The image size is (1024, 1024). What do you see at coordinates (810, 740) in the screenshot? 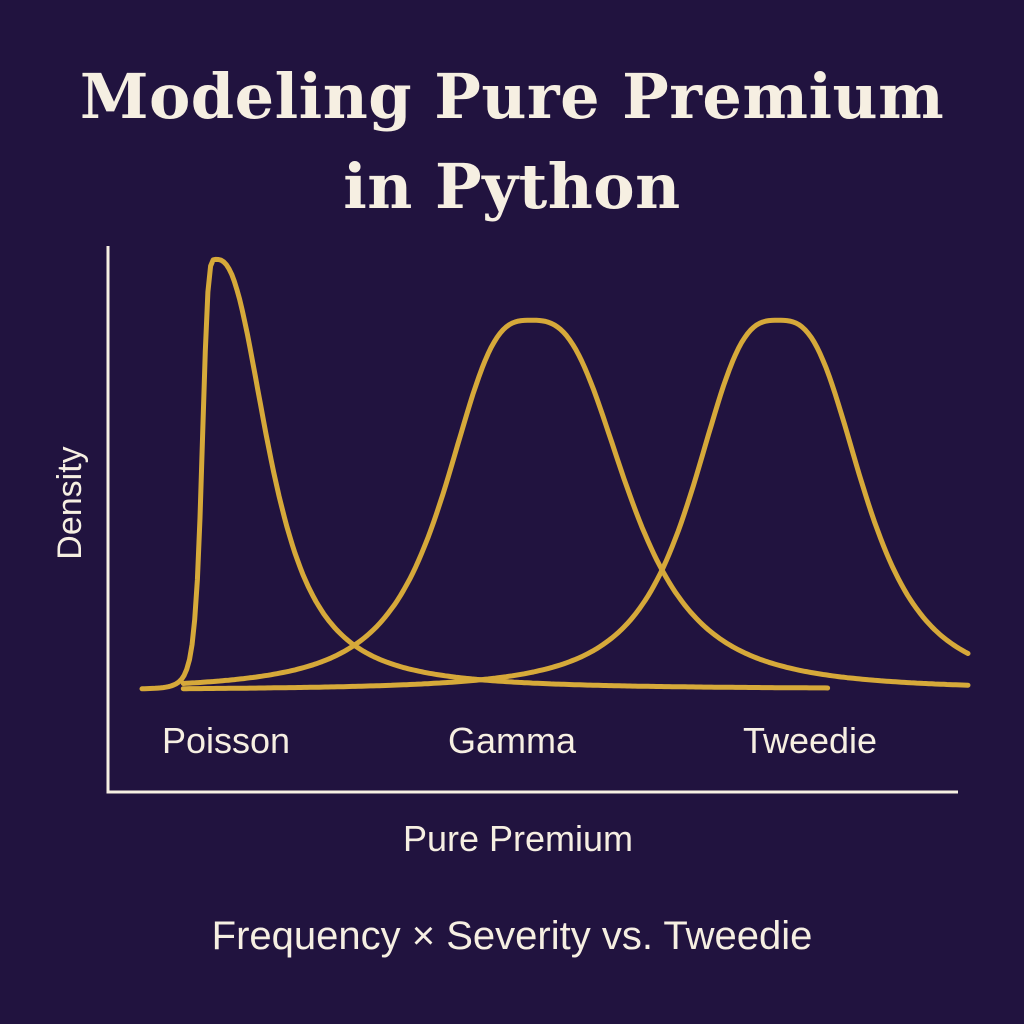
I see `series-label-tweedie: Tweedie` at bounding box center [810, 740].